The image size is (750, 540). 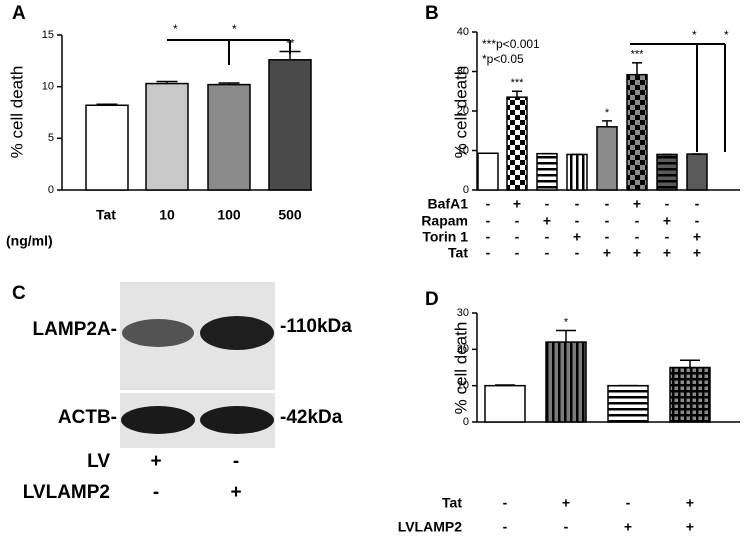 I want to click on panel-label: C, so click(x=19, y=293).